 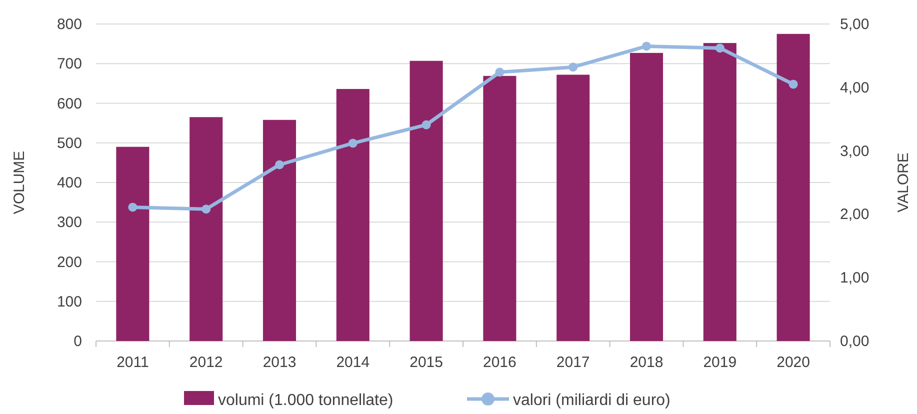 I want to click on y2-tick-label: 4,00, so click(x=855, y=87).